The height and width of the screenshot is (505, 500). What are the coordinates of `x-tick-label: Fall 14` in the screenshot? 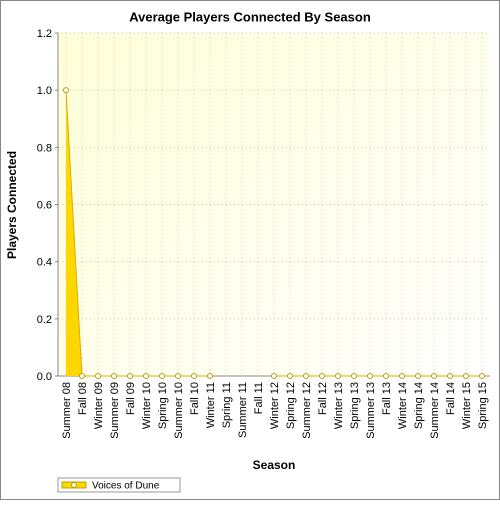 It's located at (451, 398).